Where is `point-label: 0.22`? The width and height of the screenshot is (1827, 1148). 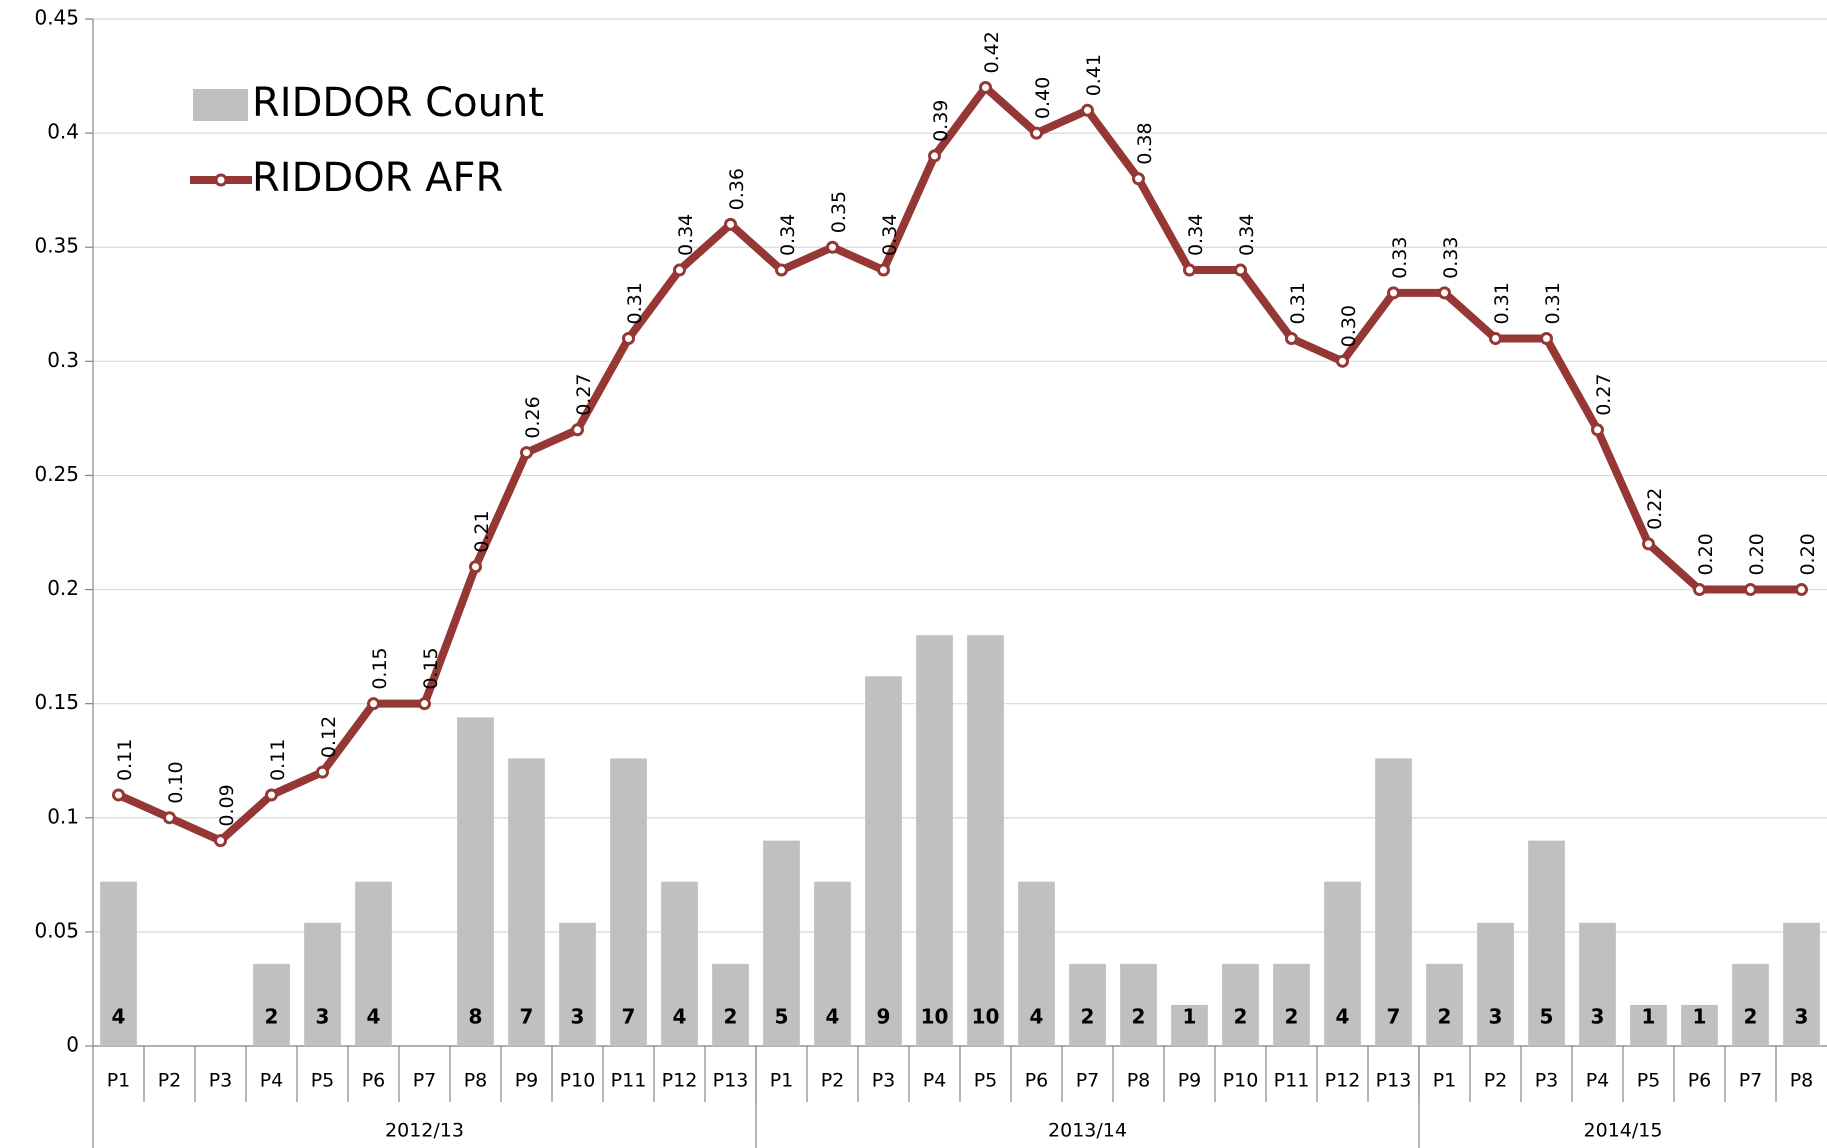 point-label: 0.22 is located at coordinates (1655, 509).